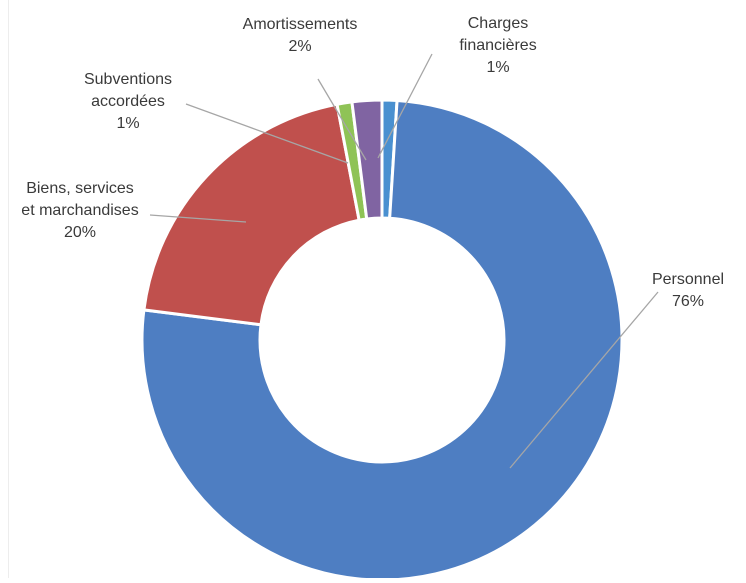 This screenshot has width=746, height=583. Describe the element at coordinates (299, 46) in the screenshot. I see `data-label-percent-amortissements: 2%` at that location.